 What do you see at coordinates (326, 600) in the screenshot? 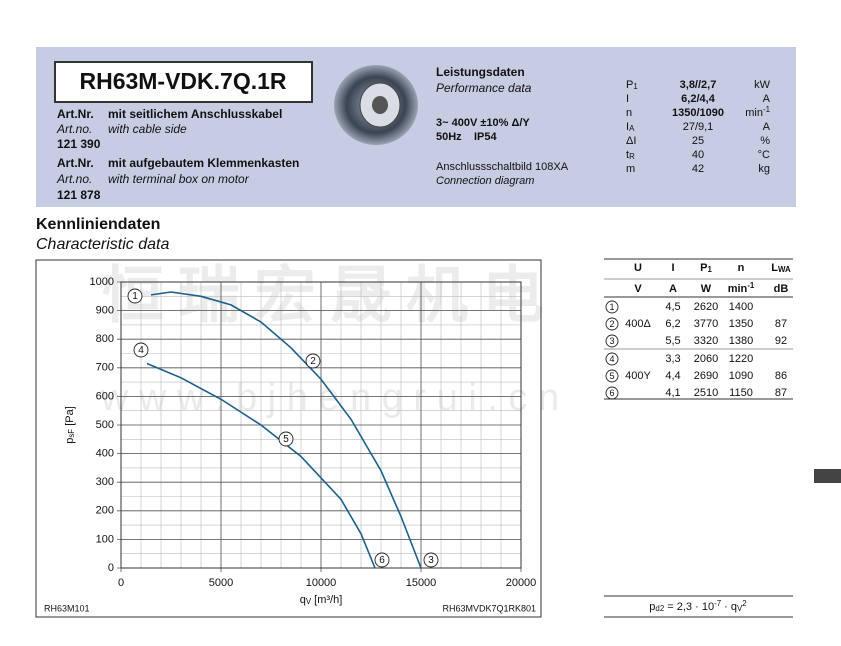
I see `rich-part: [m³/h]` at bounding box center [326, 600].